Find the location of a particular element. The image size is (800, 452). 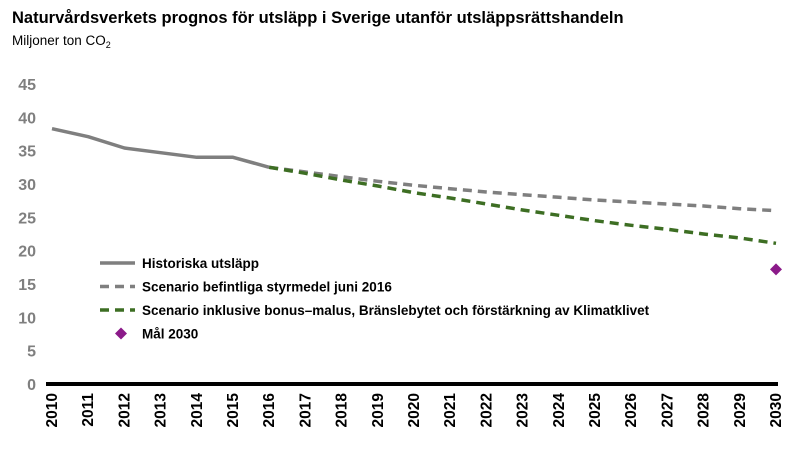

x-tick-label-2014: 2014 is located at coordinates (197, 410).